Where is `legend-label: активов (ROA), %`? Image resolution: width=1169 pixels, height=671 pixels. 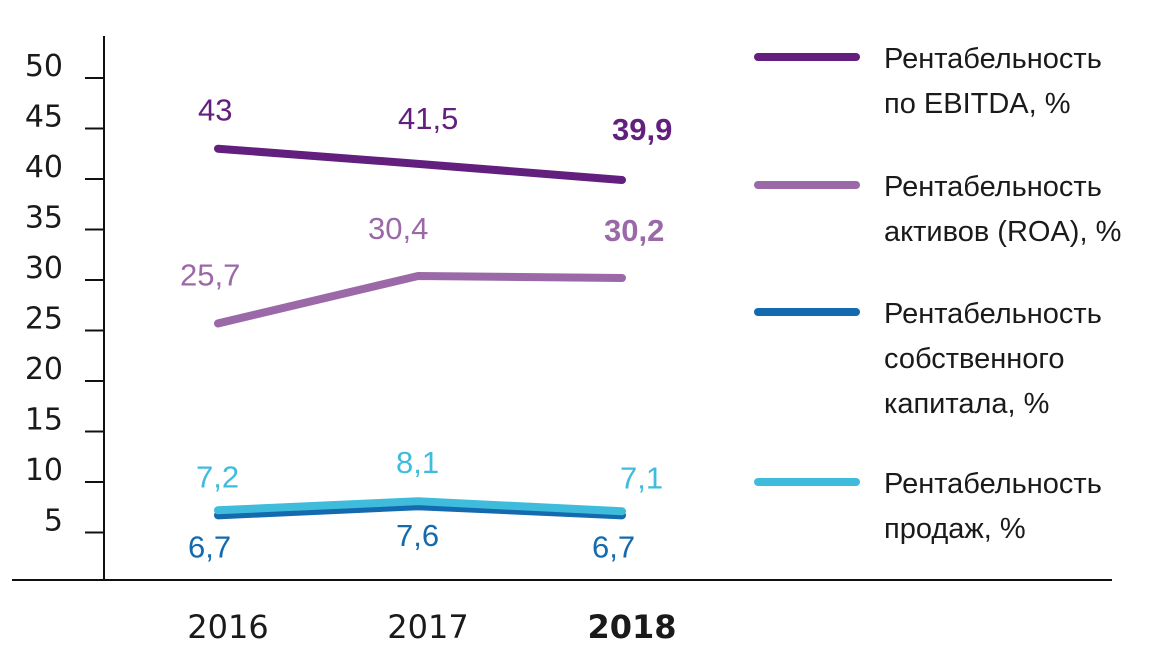
legend-label: активов (ROA), % is located at coordinates (1002, 232).